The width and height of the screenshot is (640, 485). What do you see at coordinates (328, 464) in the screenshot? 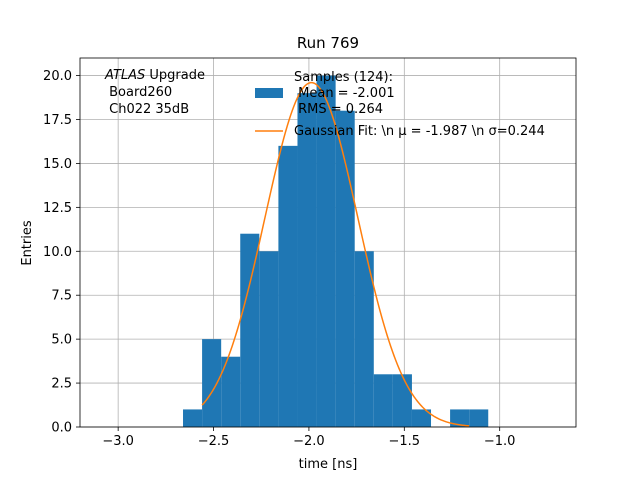
I see `x-axis-label: time [ns]` at bounding box center [328, 464].